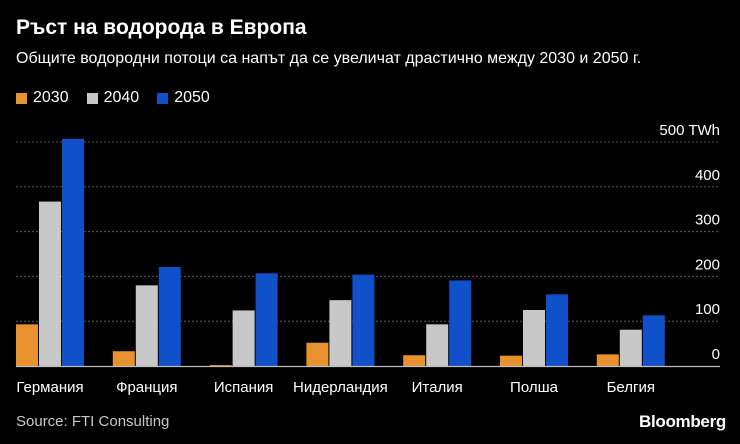 The height and width of the screenshot is (444, 740). I want to click on x-tick-label: Германия, so click(49, 387).